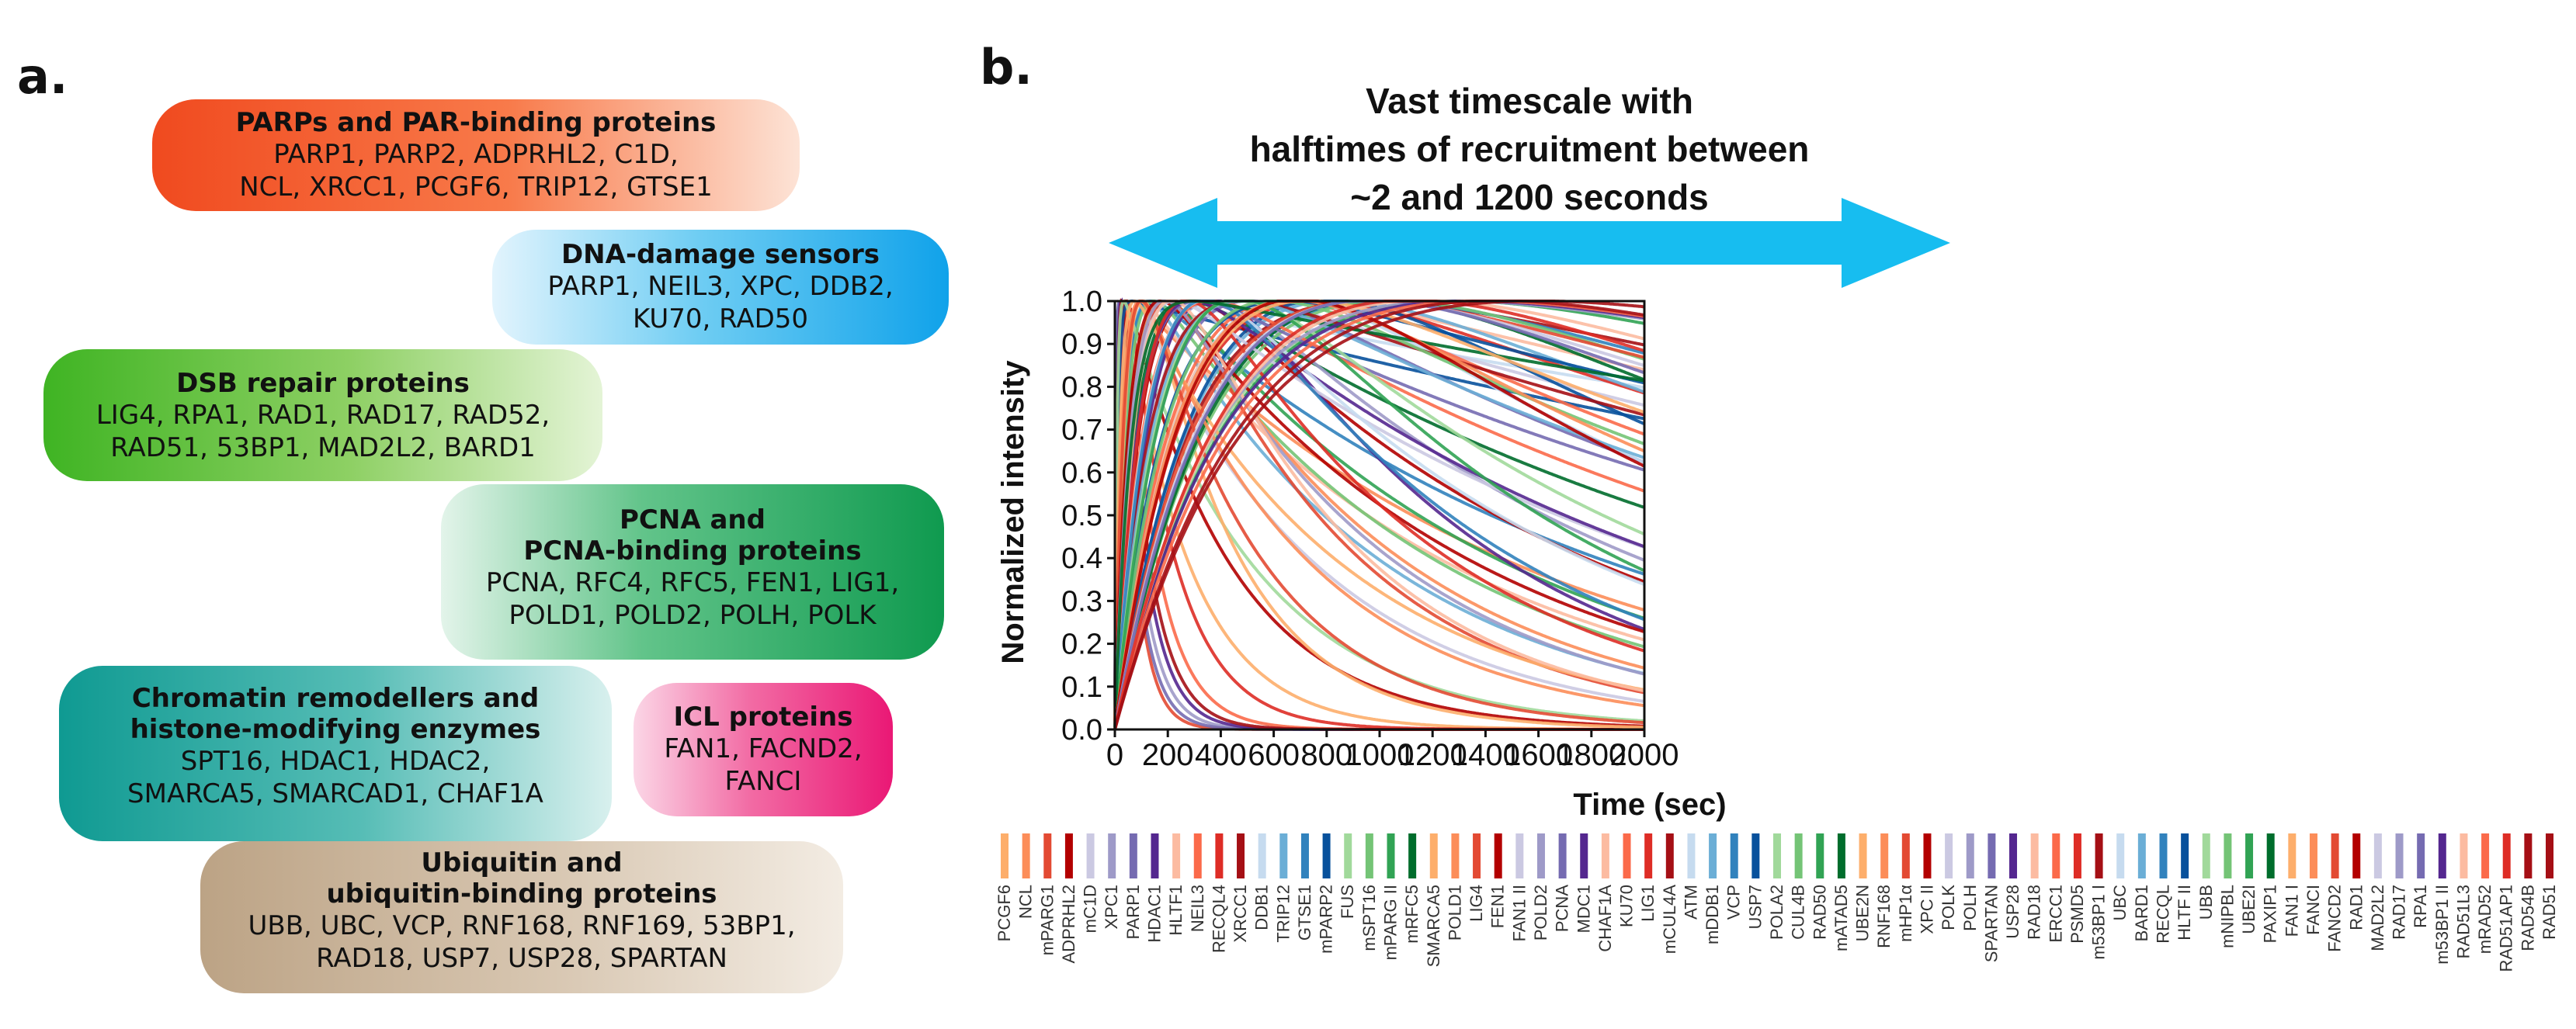 The height and width of the screenshot is (1029, 2576). What do you see at coordinates (322, 415) in the screenshot?
I see `group-proteins-line: LIG4, RPA1, RAD1, RAD17, RAD52,` at bounding box center [322, 415].